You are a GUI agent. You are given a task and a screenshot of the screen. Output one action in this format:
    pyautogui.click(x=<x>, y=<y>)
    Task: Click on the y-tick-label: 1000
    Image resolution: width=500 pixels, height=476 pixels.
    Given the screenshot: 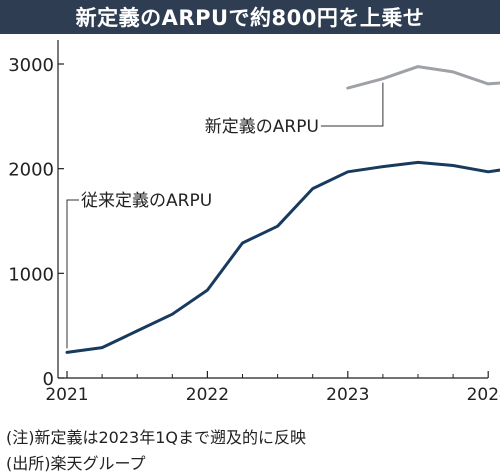 What is the action you would take?
    pyautogui.click(x=31, y=274)
    